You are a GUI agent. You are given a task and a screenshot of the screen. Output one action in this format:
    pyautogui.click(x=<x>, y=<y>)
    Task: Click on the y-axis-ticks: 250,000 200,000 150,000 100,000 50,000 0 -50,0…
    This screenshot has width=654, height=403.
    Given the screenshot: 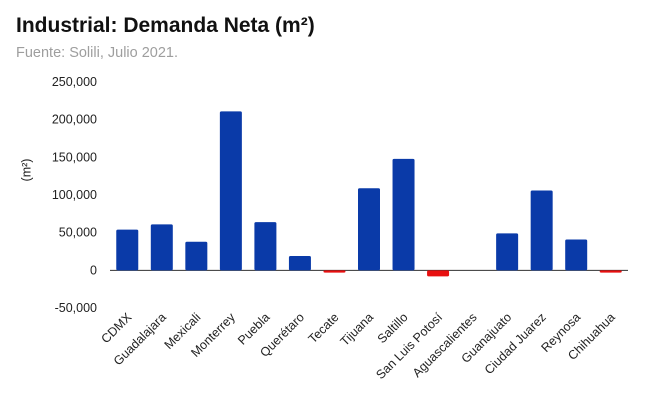 What is the action you would take?
    pyautogui.click(x=74, y=195)
    